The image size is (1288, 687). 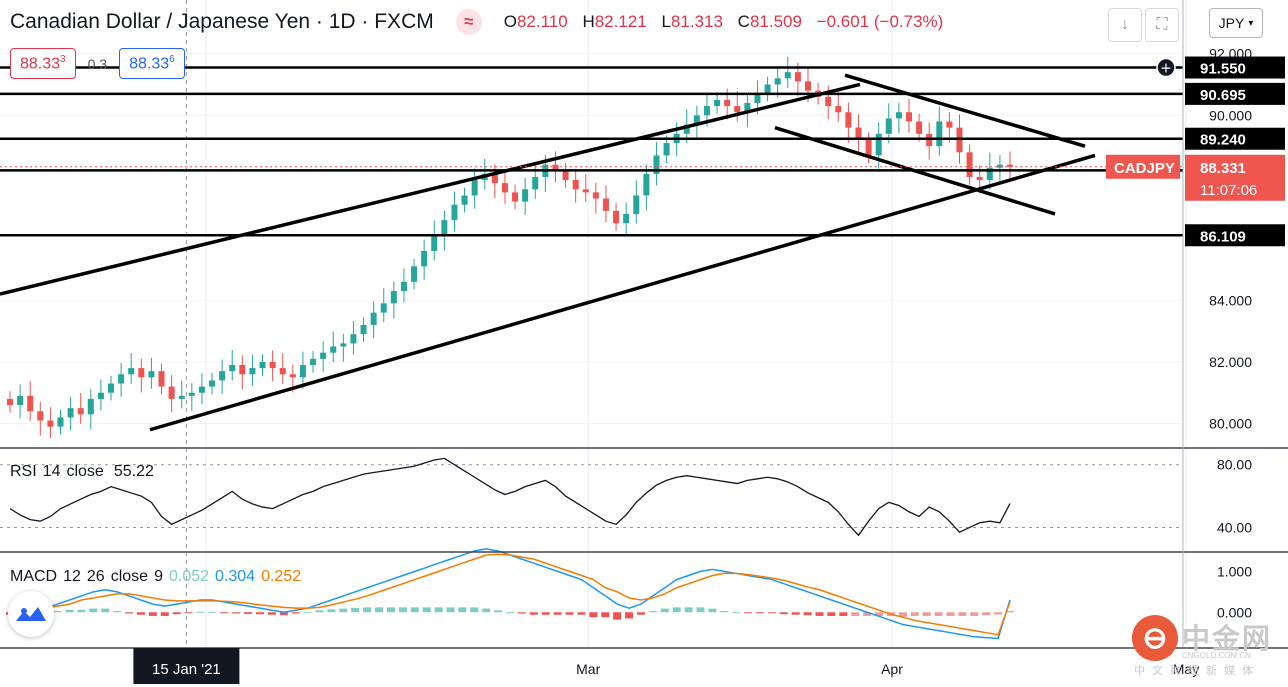 I want to click on scroll-down-button: ↓, so click(x=1125, y=25).